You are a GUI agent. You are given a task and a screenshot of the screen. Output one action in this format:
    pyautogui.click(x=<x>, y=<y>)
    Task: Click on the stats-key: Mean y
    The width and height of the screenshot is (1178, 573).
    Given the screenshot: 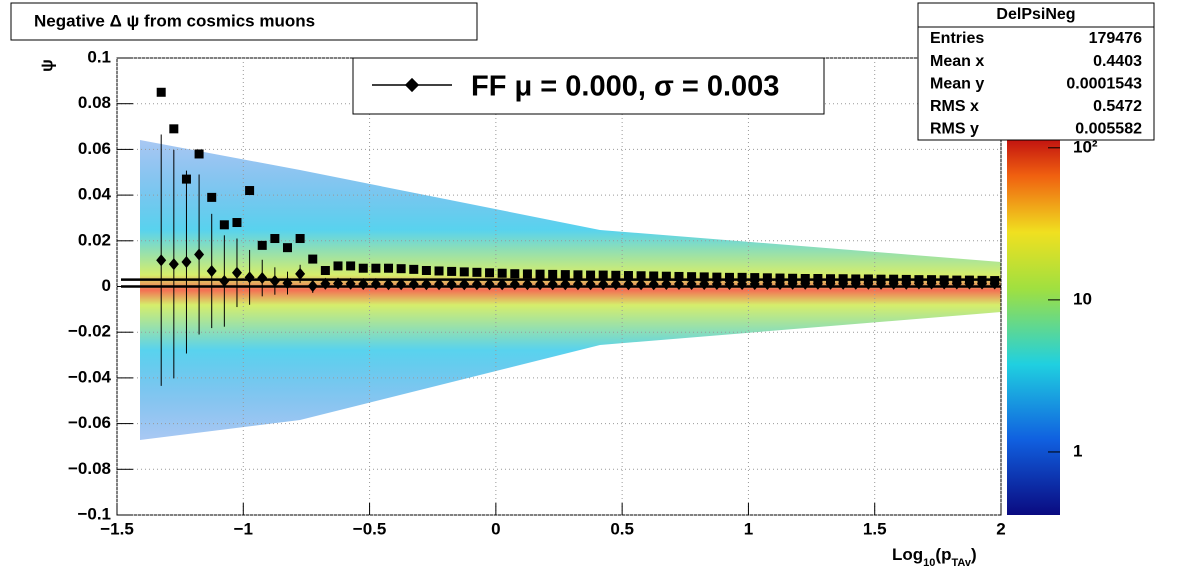 What is the action you would take?
    pyautogui.click(x=957, y=83)
    